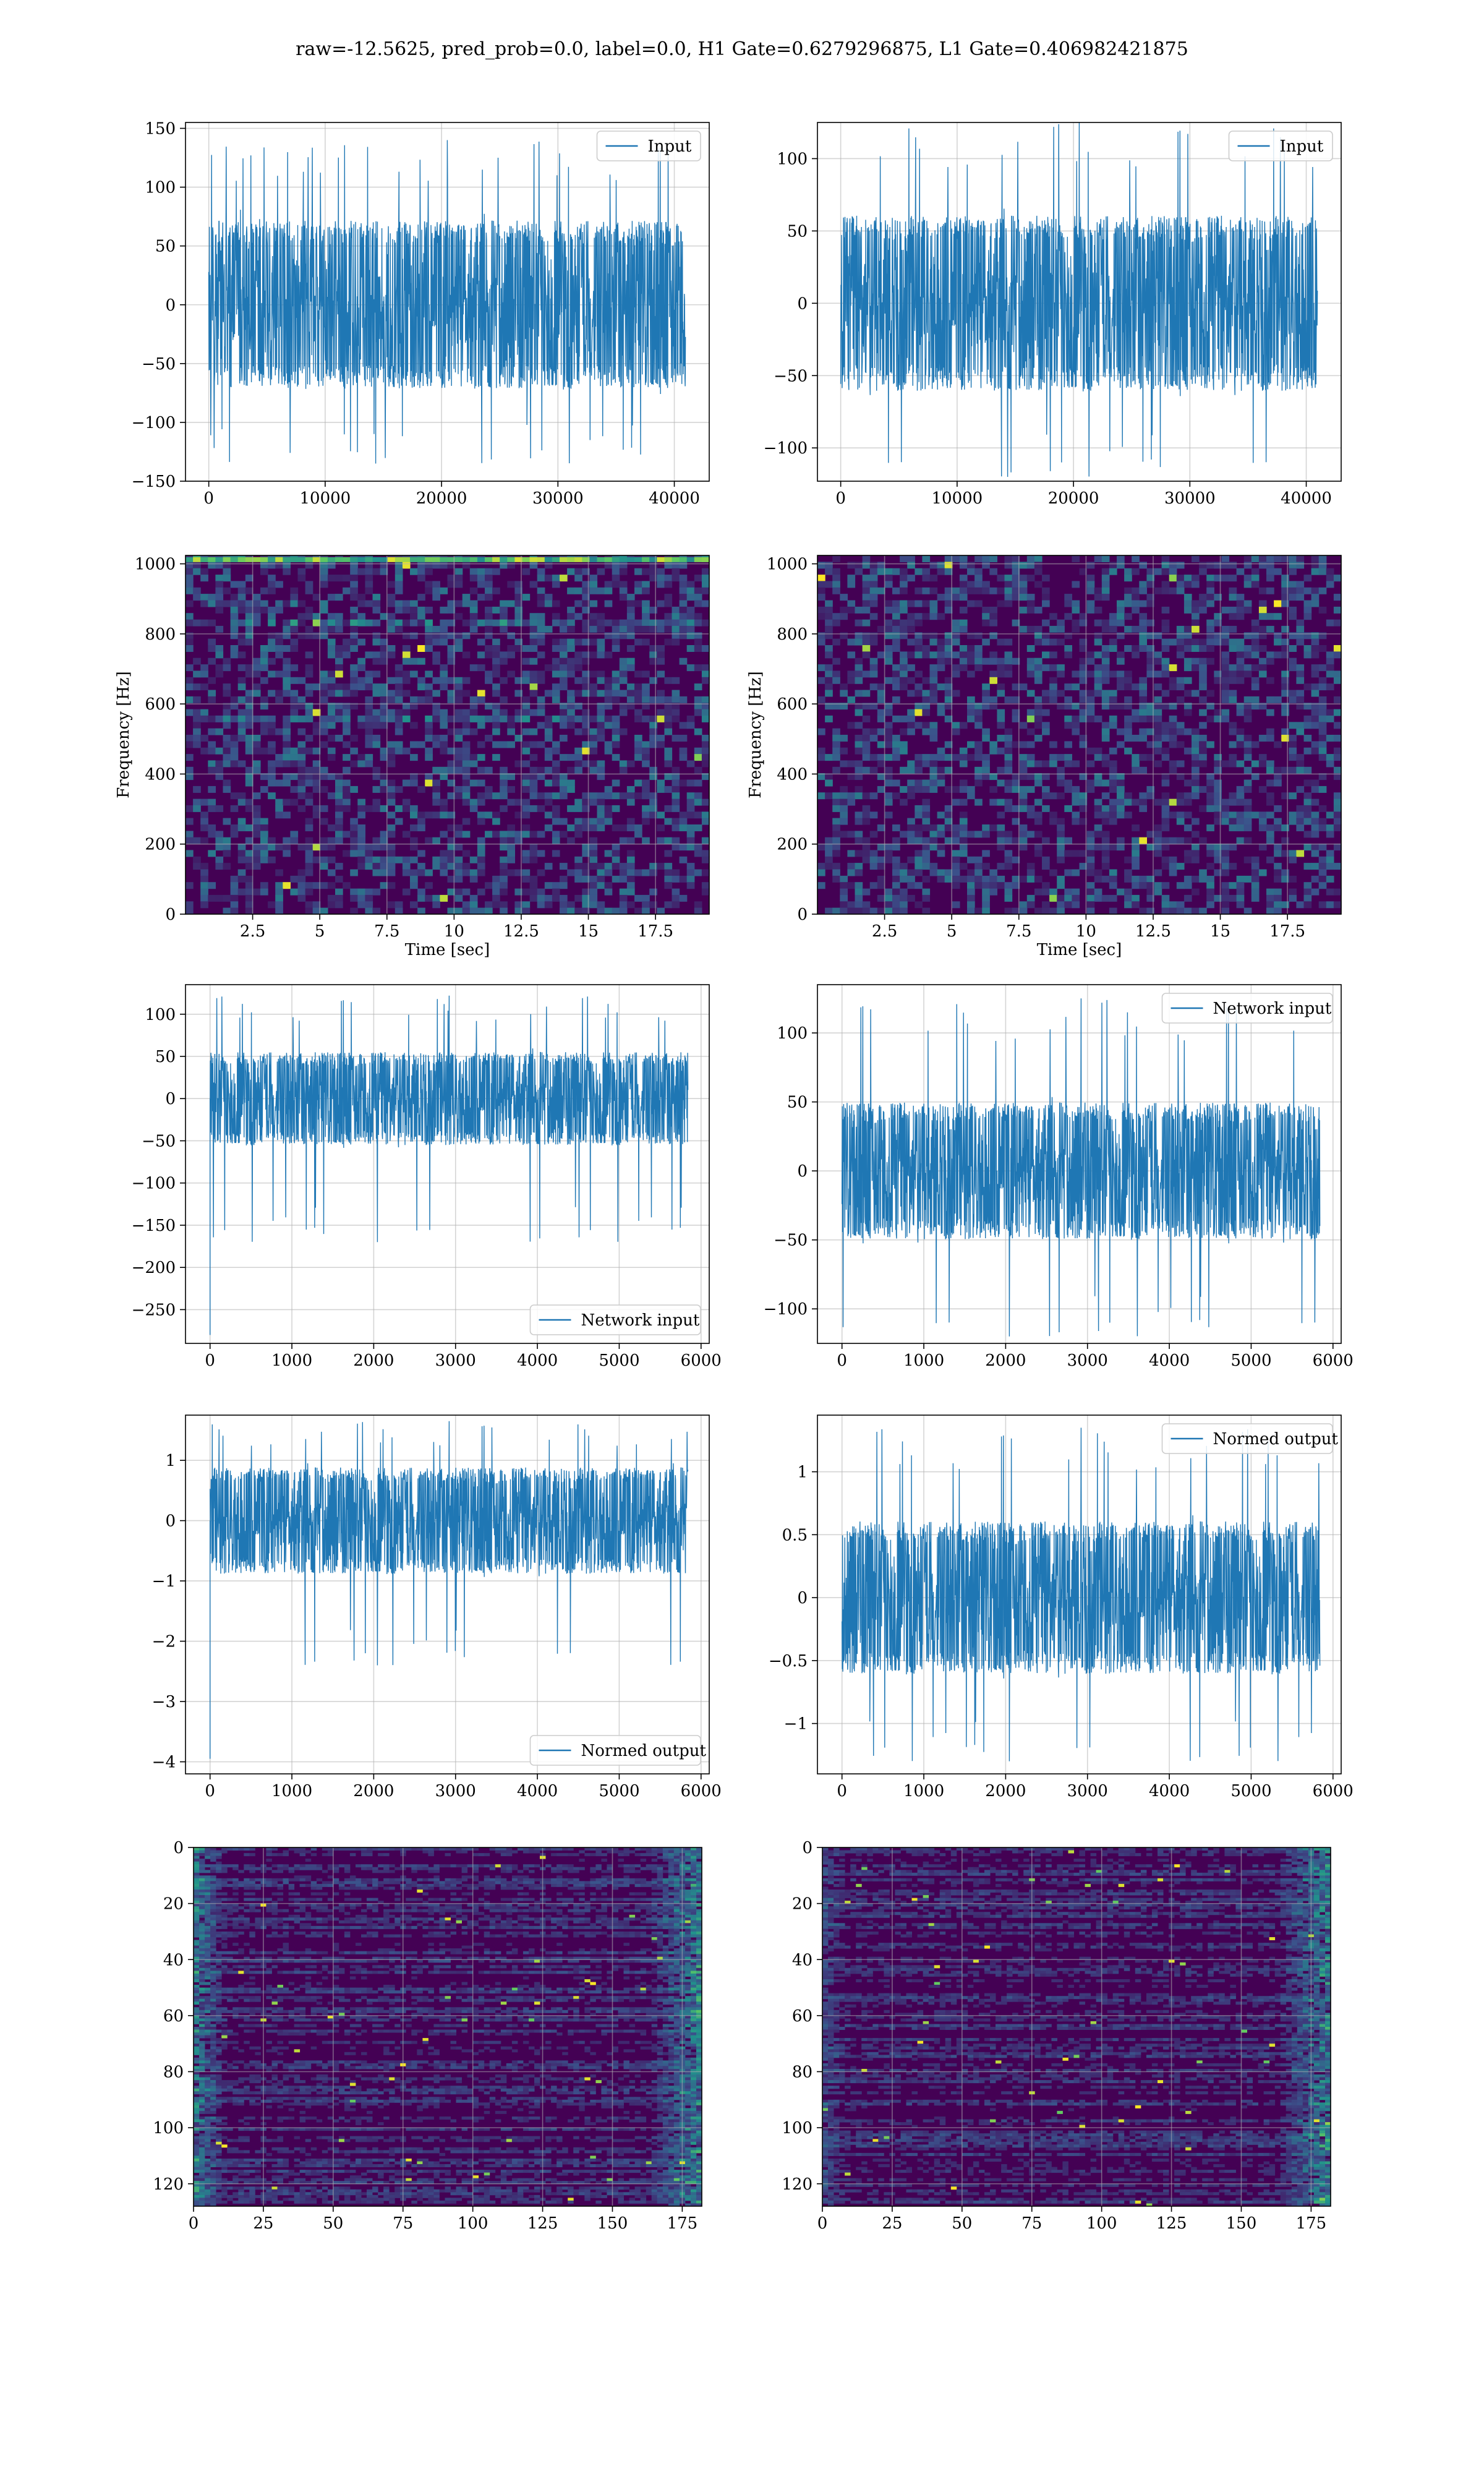 The width and height of the screenshot is (1484, 2474). What do you see at coordinates (802, 1171) in the screenshot?
I see `y-tick-label: 0` at bounding box center [802, 1171].